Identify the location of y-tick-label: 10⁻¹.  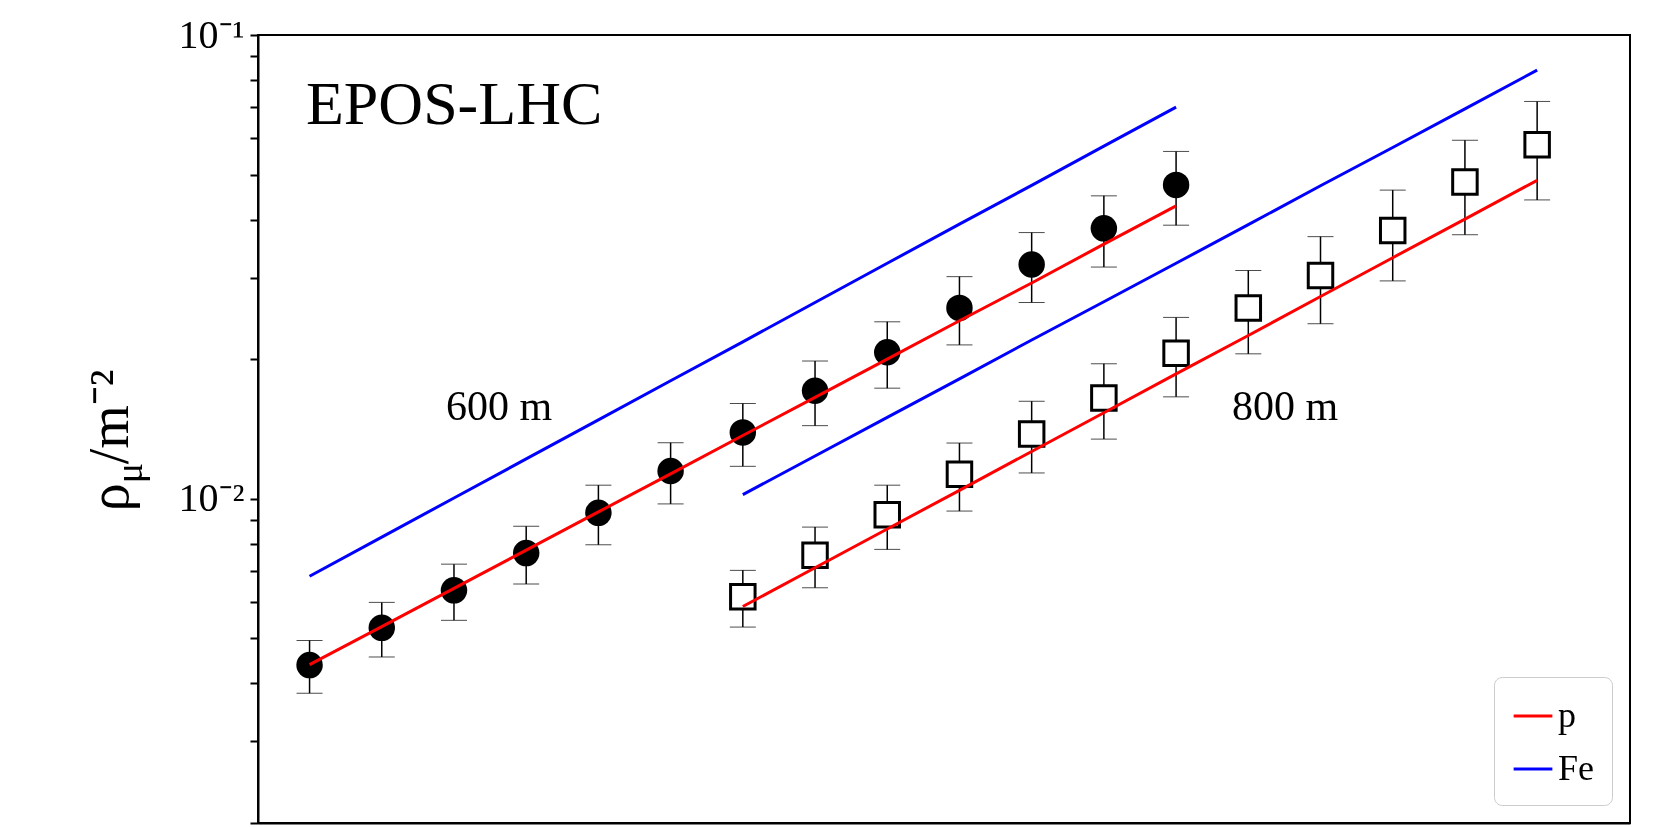
(211, 34).